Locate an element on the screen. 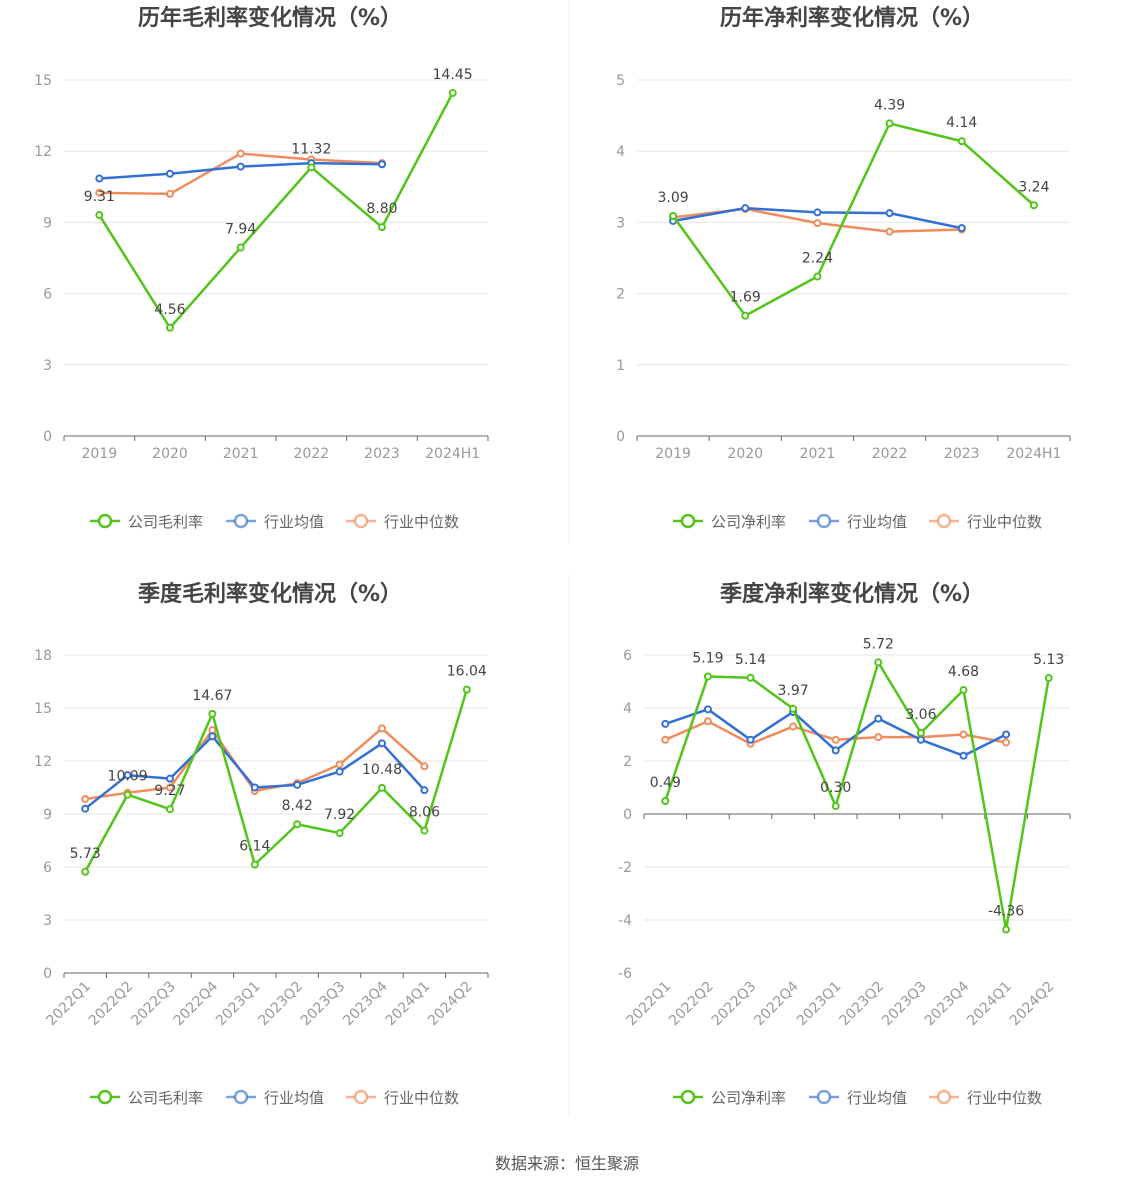  data-label: 6.14 is located at coordinates (254, 847).